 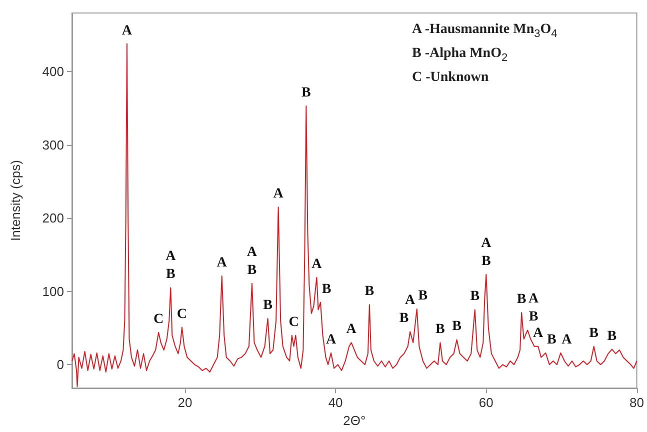 What do you see at coordinates (460, 55) in the screenshot?
I see `annotation: B -Alpha MnO$_{2}$` at bounding box center [460, 55].